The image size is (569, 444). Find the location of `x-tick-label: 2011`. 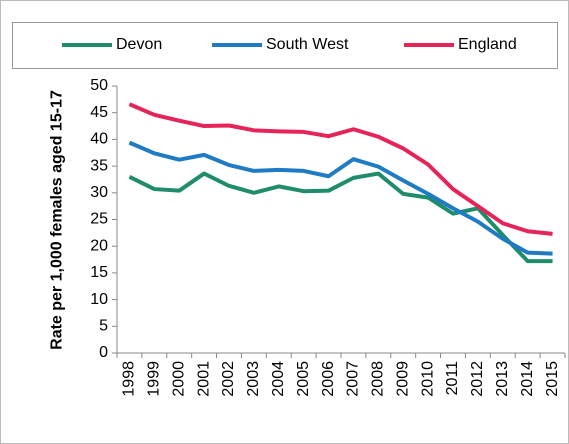

x-tick-label: 2011 is located at coordinates (452, 378).